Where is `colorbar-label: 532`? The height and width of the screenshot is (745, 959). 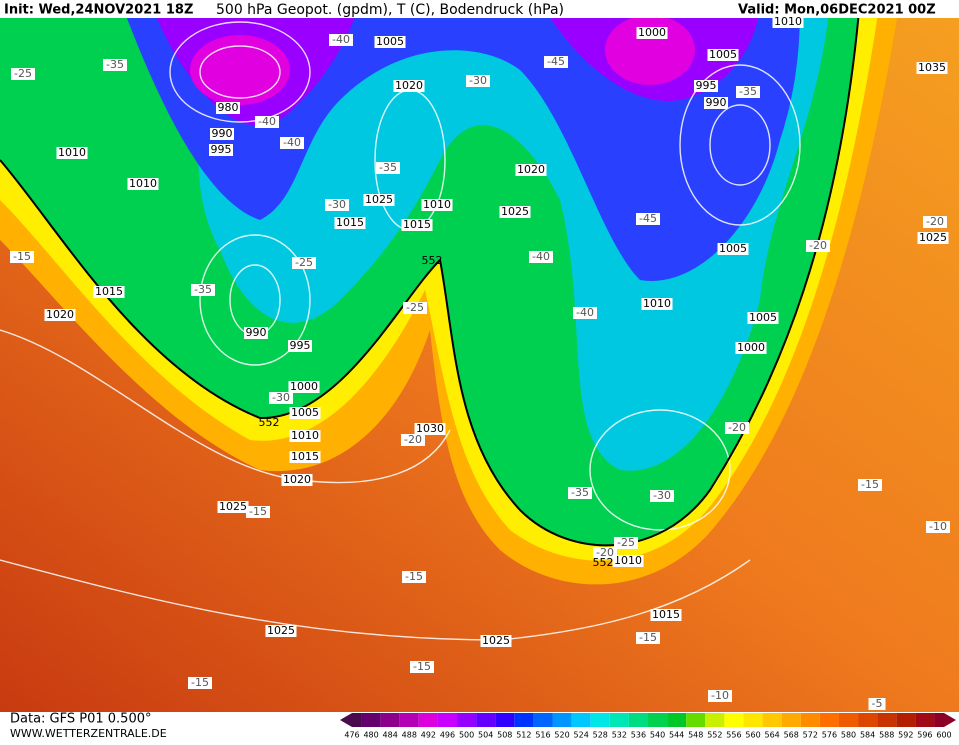 colorbar-label: 532 is located at coordinates (619, 735).